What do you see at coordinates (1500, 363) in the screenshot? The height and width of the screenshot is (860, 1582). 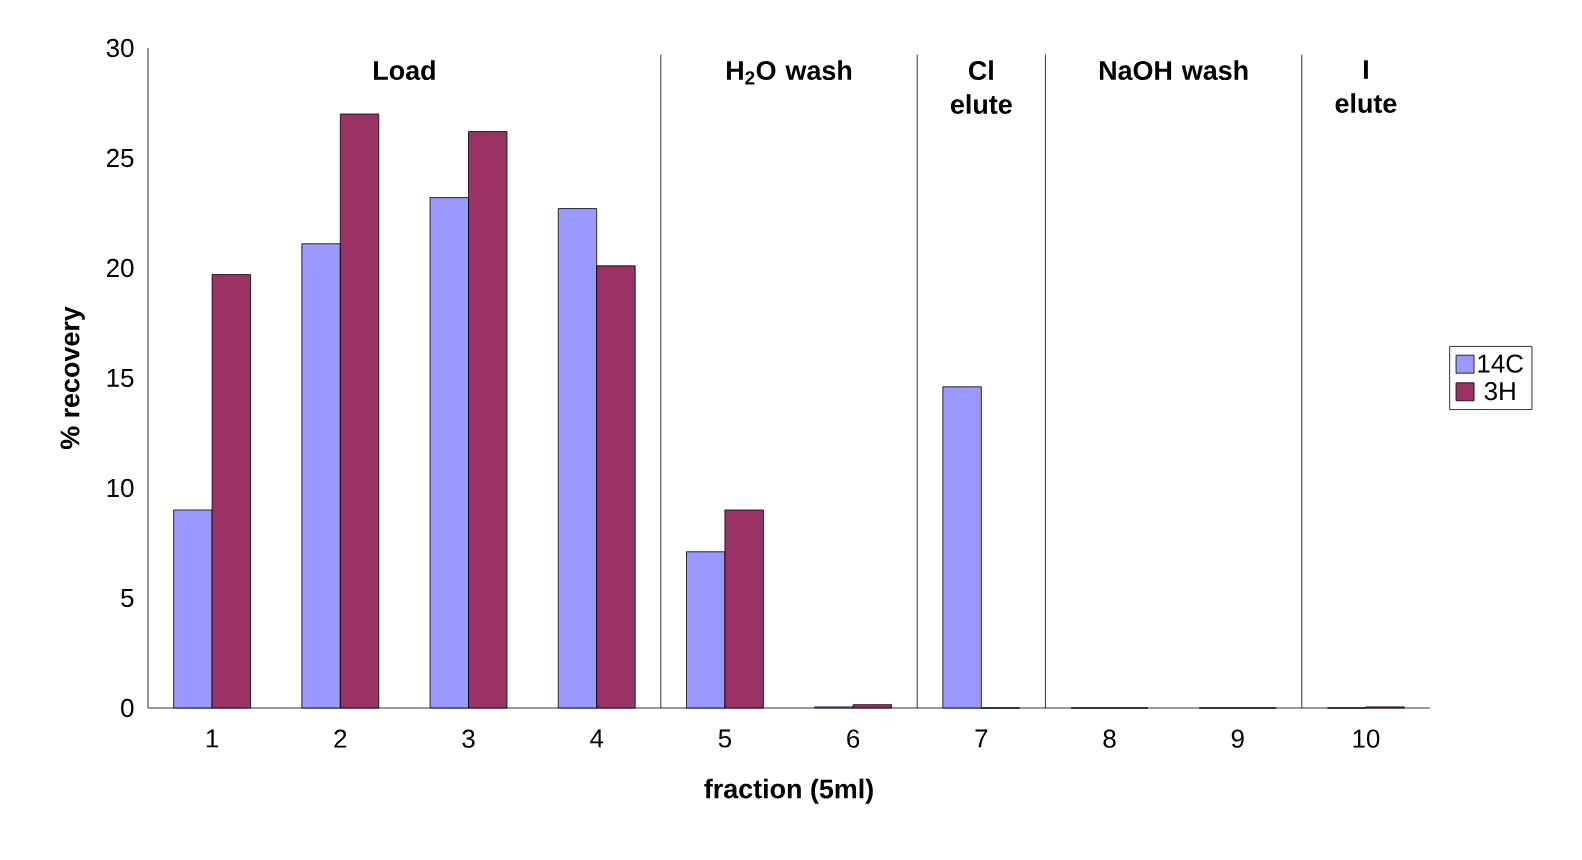 I see `legend-label: 14C` at bounding box center [1500, 363].